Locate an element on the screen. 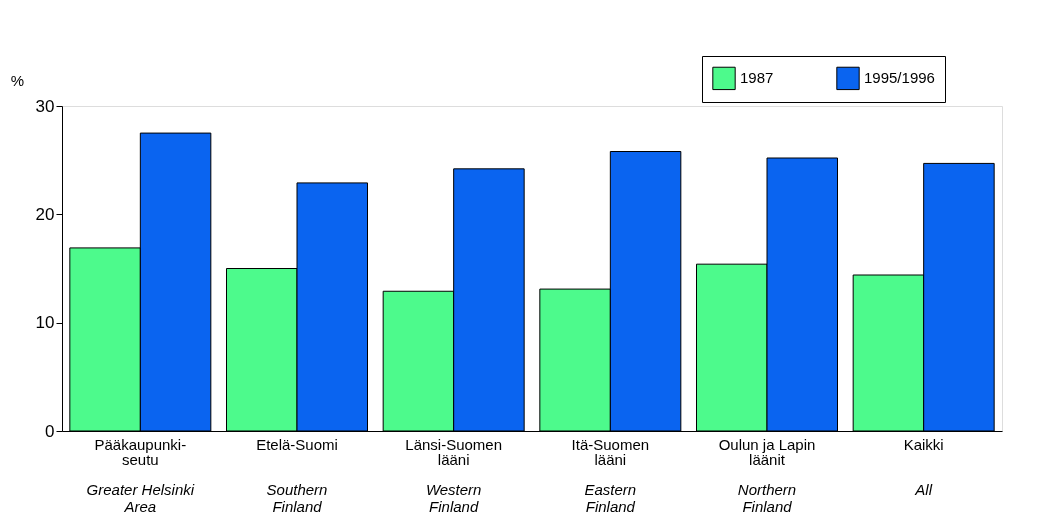  text: Eastern Finland is located at coordinates (610, 498).